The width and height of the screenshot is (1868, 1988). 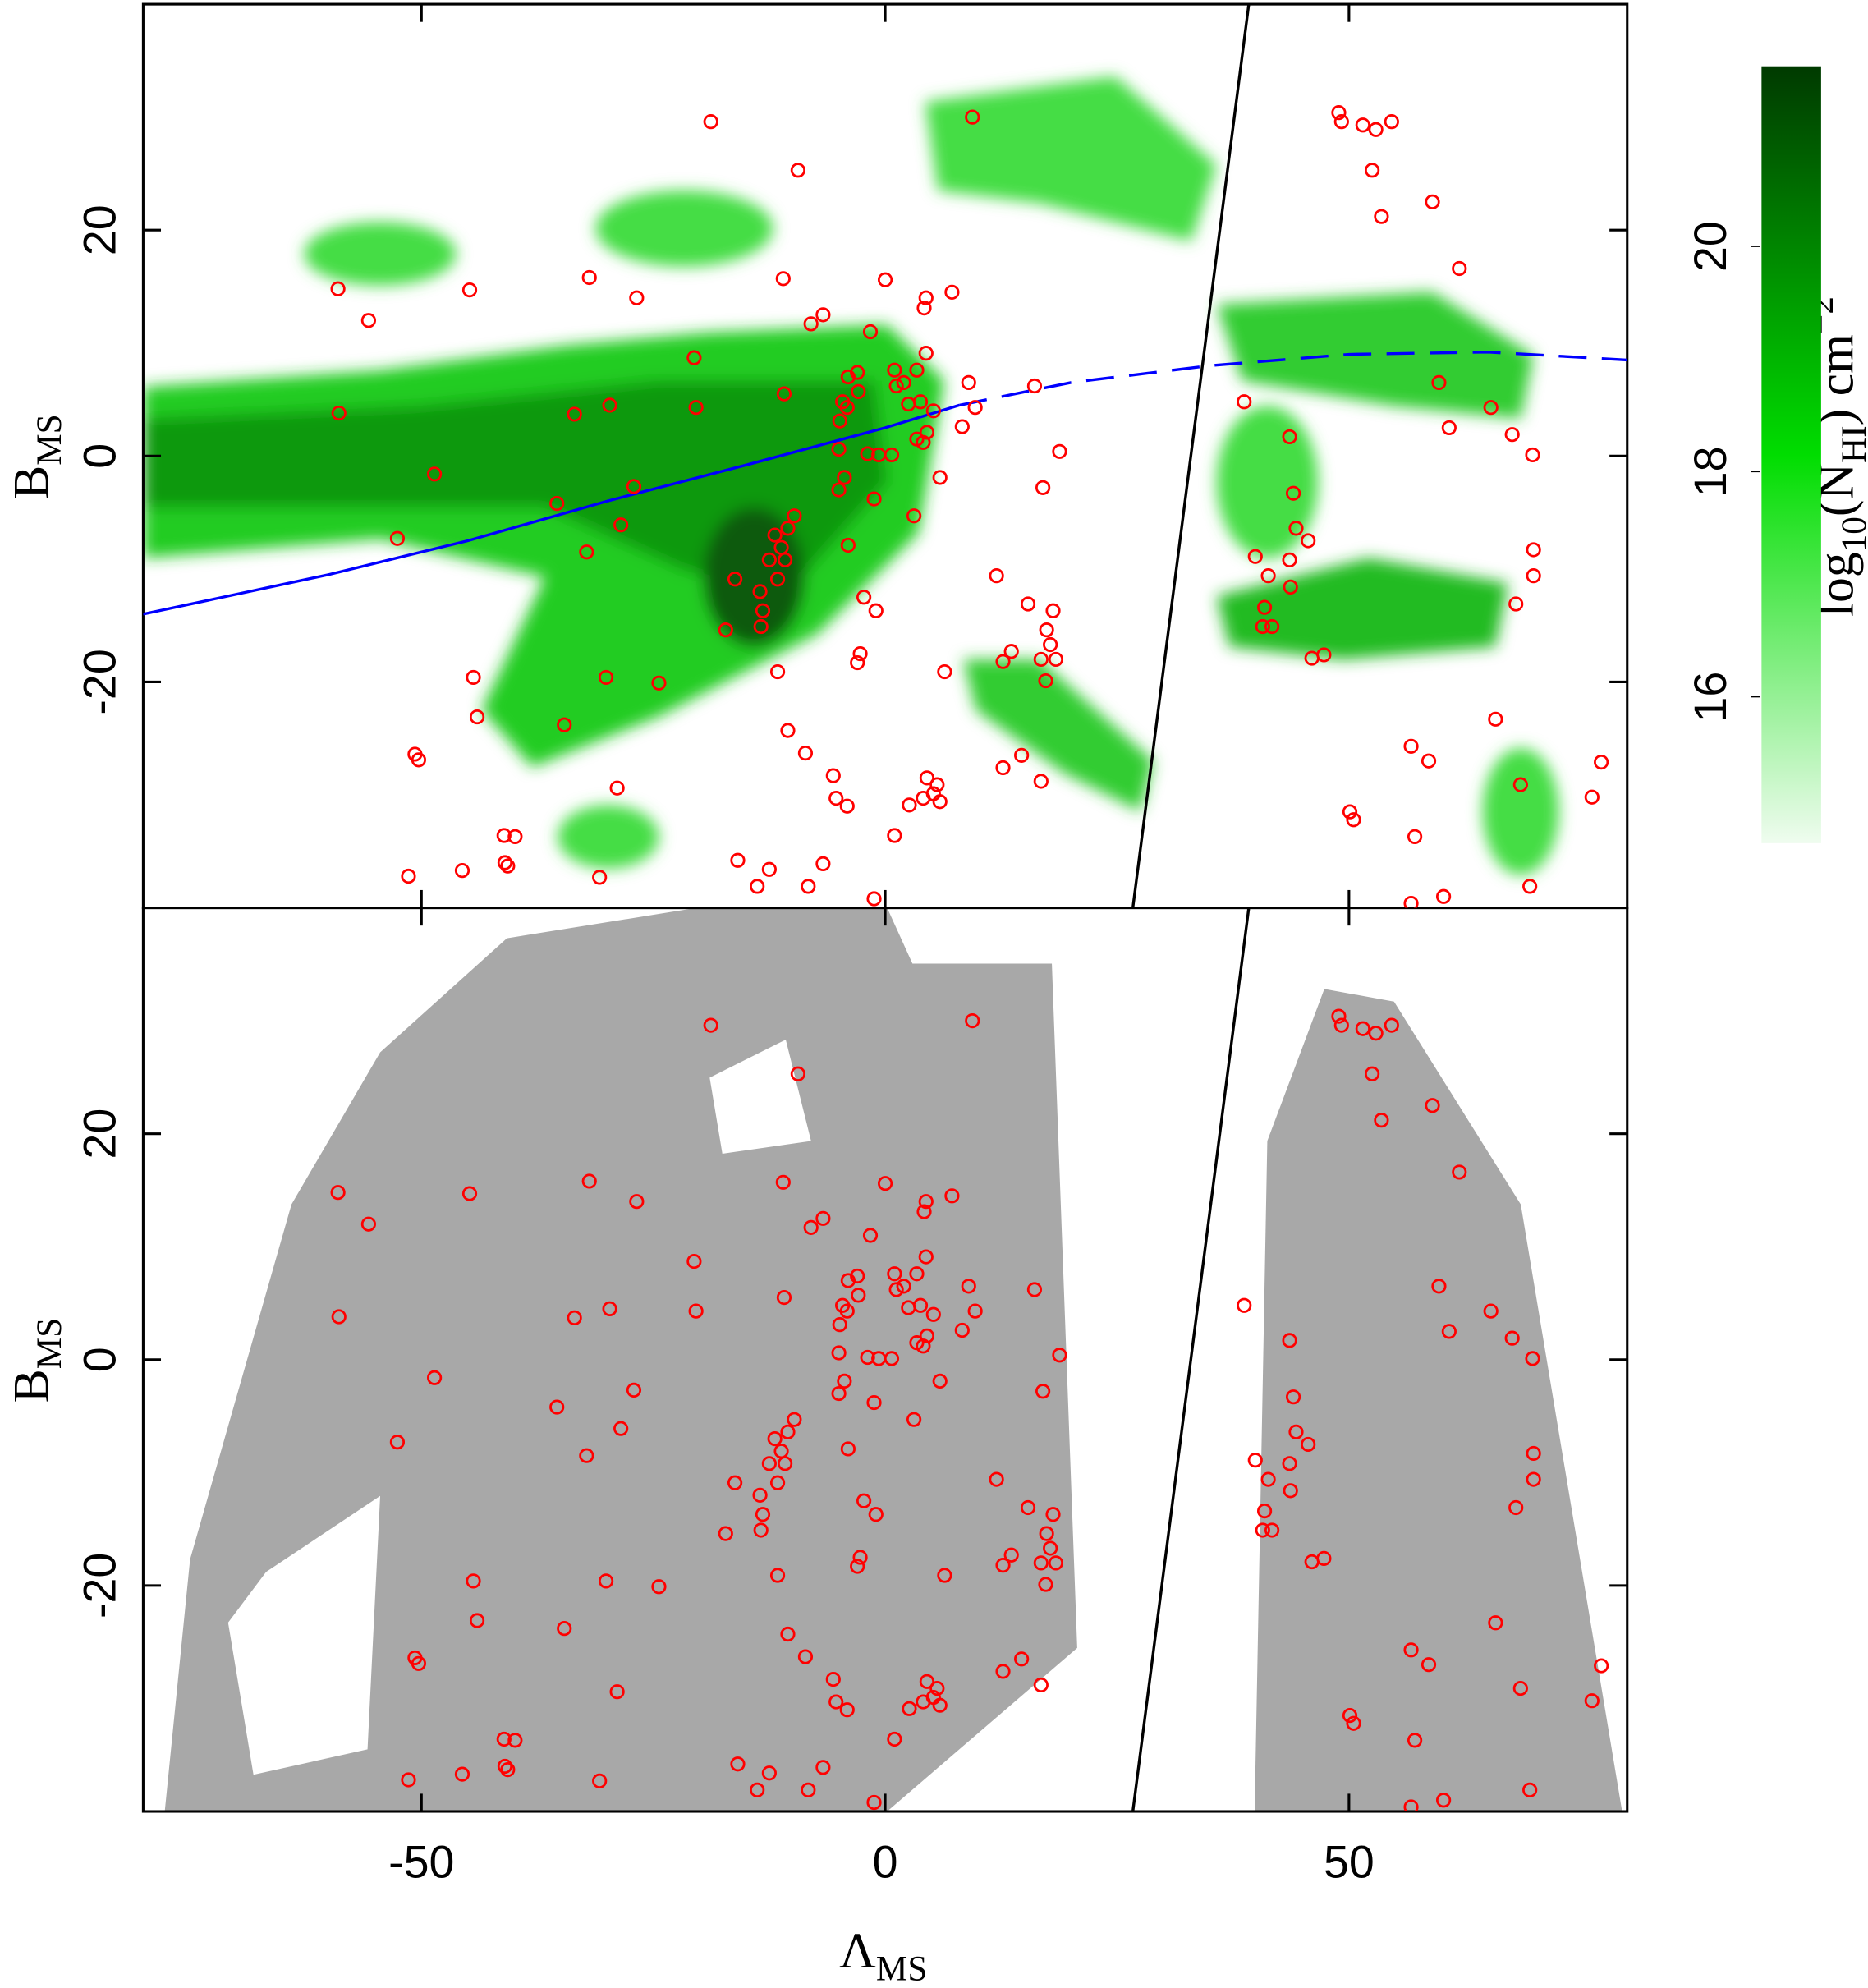 What do you see at coordinates (1791, 454) in the screenshot?
I see `colorbar` at bounding box center [1791, 454].